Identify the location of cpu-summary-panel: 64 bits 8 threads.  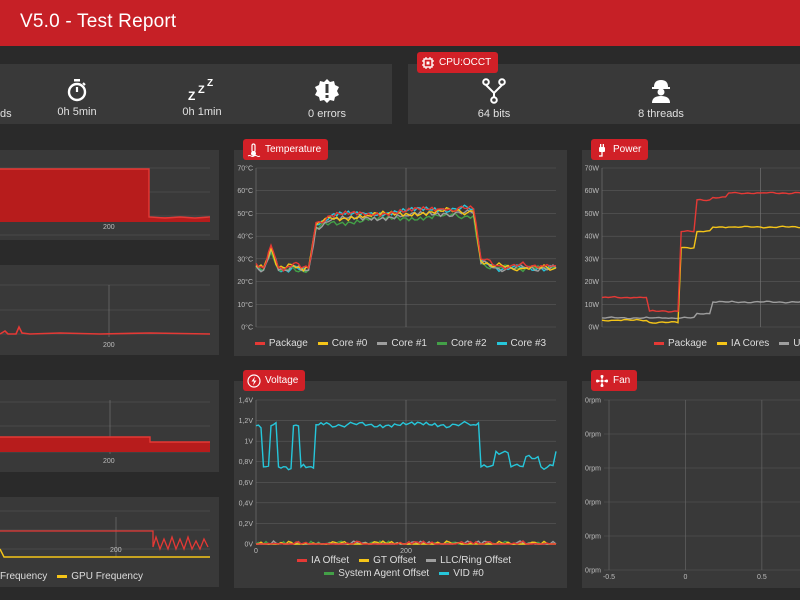
(604, 94).